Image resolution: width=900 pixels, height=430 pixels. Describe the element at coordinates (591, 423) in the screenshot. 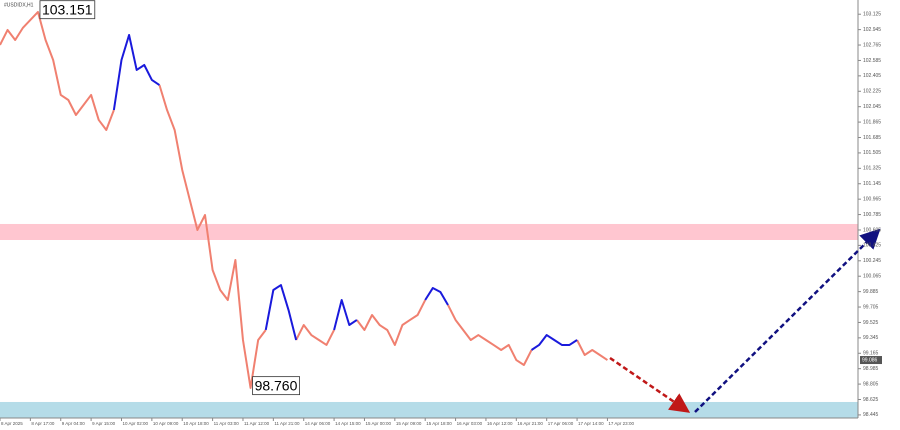

I see `x-tick-label: 17 Apr 14:00` at that location.